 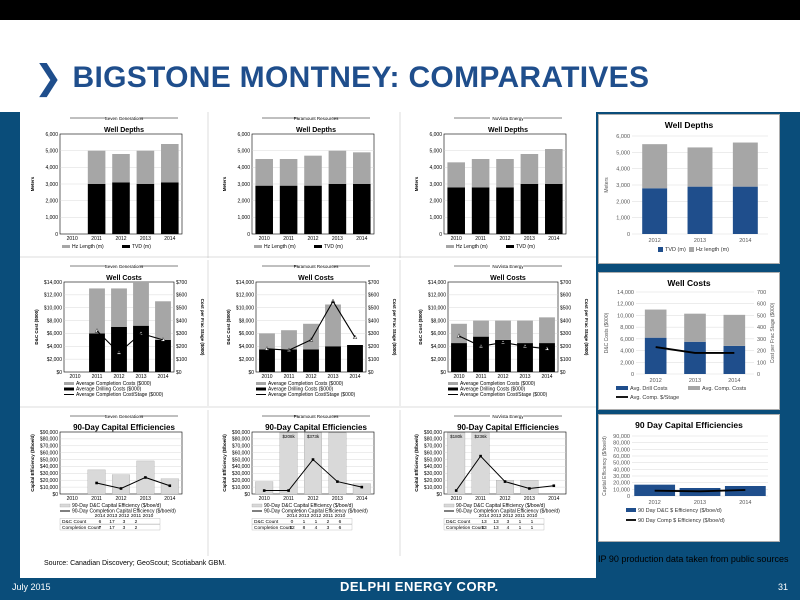 What do you see at coordinates (484, 516) in the screenshot?
I see `table-header: 2014` at bounding box center [484, 516].